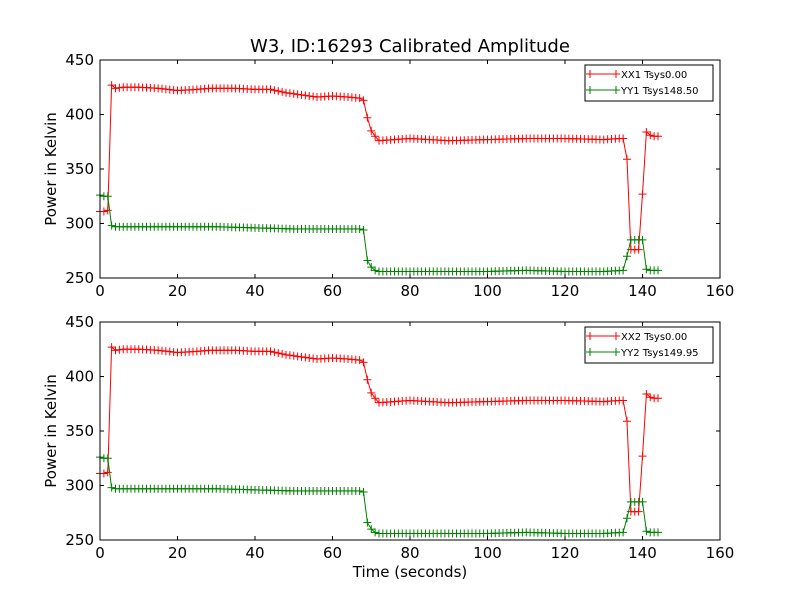 The width and height of the screenshot is (800, 600). I want to click on x-tick-label: 100, so click(487, 553).